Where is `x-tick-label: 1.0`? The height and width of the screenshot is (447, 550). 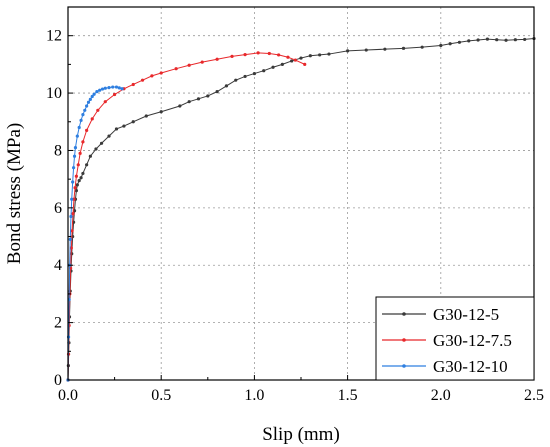 x-tick-label: 1.0 is located at coordinates (254, 395).